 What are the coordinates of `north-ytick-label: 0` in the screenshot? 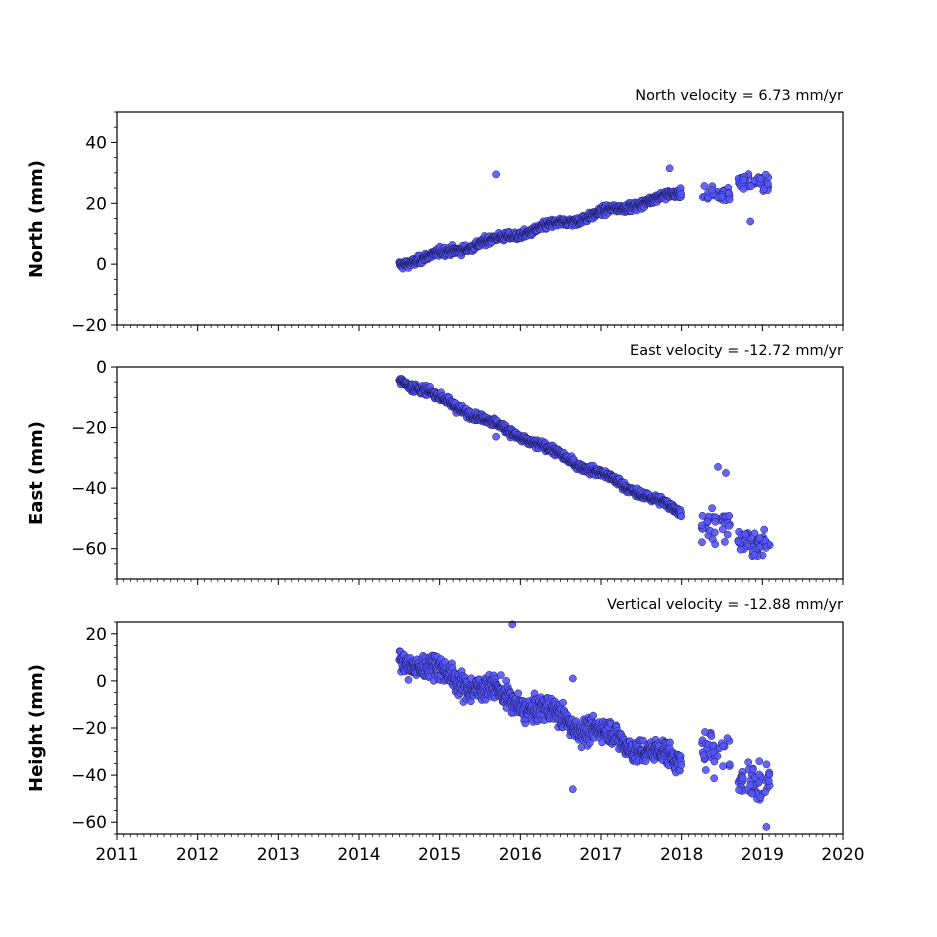 It's located at (101, 265).